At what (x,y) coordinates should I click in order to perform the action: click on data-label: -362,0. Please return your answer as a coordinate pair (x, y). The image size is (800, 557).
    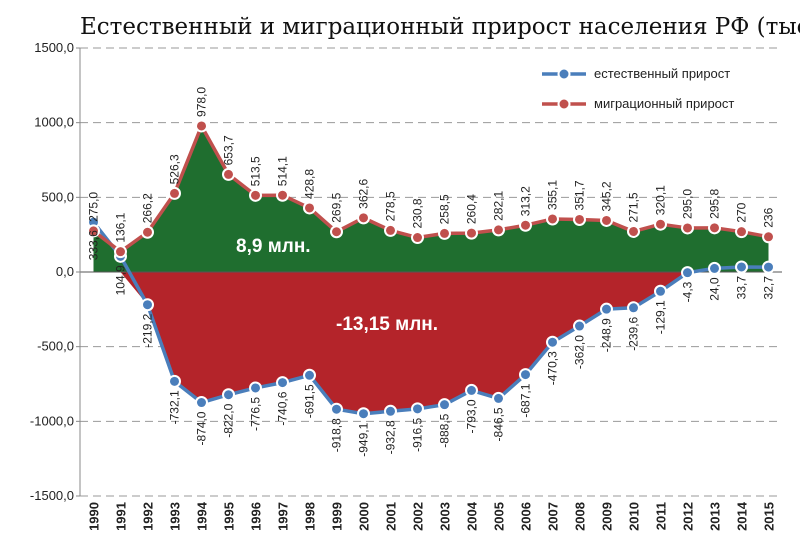
    Looking at the image, I should click on (580, 352).